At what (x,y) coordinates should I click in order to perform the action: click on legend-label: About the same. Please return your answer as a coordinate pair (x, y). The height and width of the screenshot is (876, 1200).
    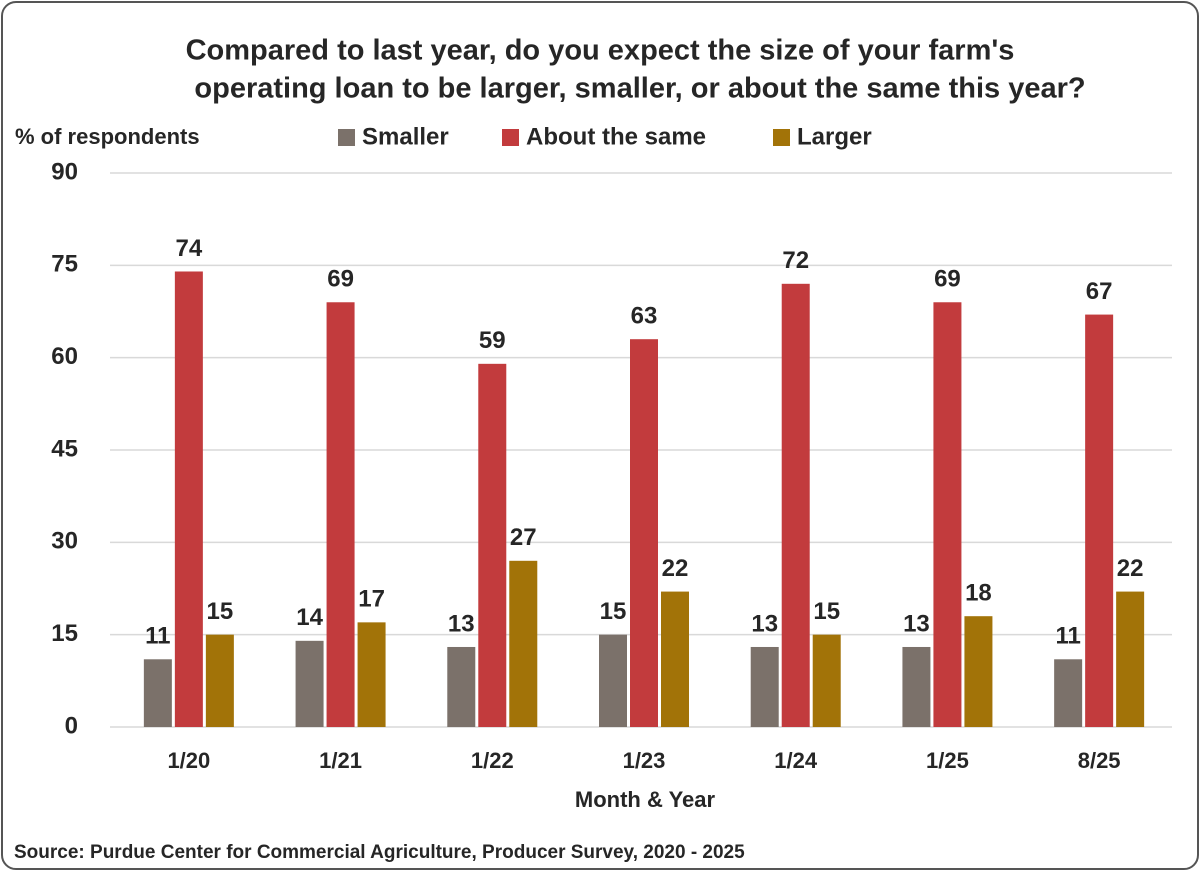
    Looking at the image, I should click on (616, 136).